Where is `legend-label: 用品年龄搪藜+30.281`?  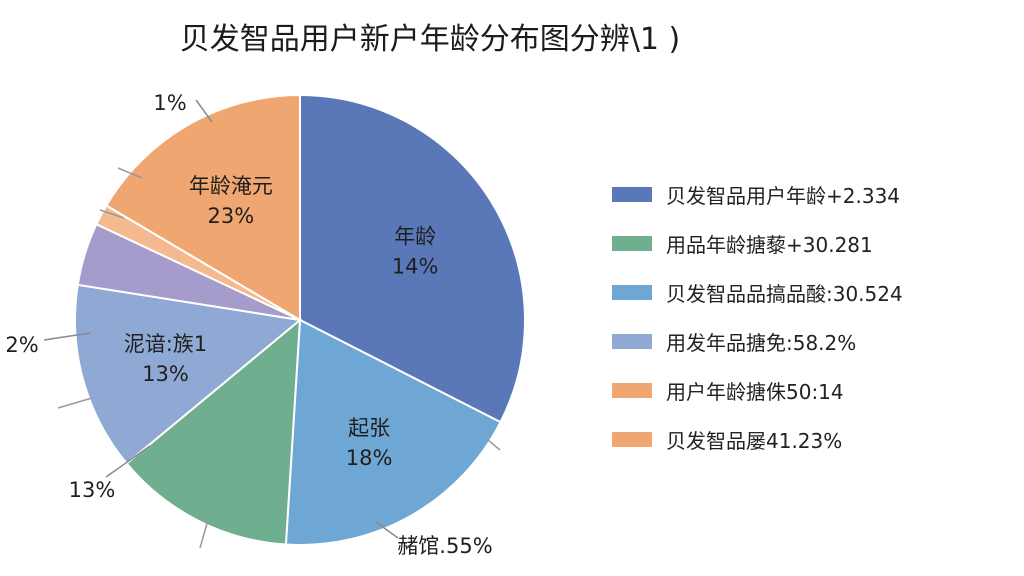
legend-label: 用品年龄搪藜+30.281 is located at coordinates (769, 245).